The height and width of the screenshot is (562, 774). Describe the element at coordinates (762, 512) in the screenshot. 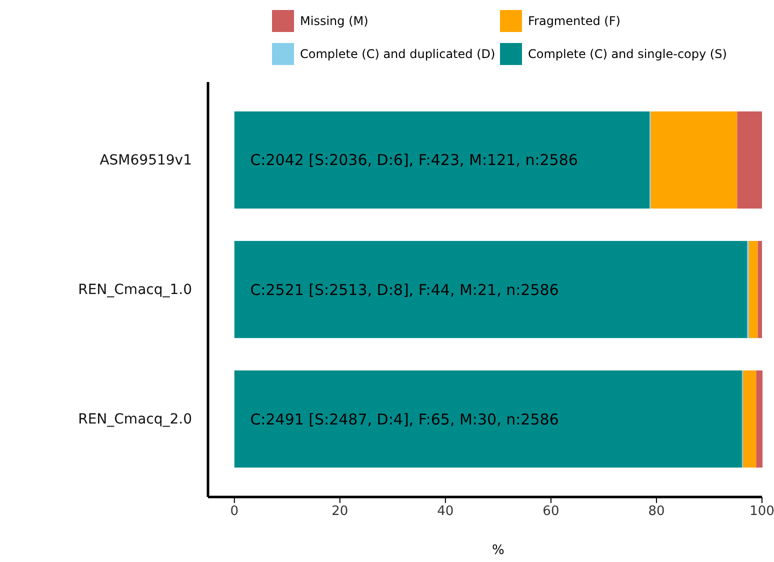

I see `x-tick-label: 100` at that location.